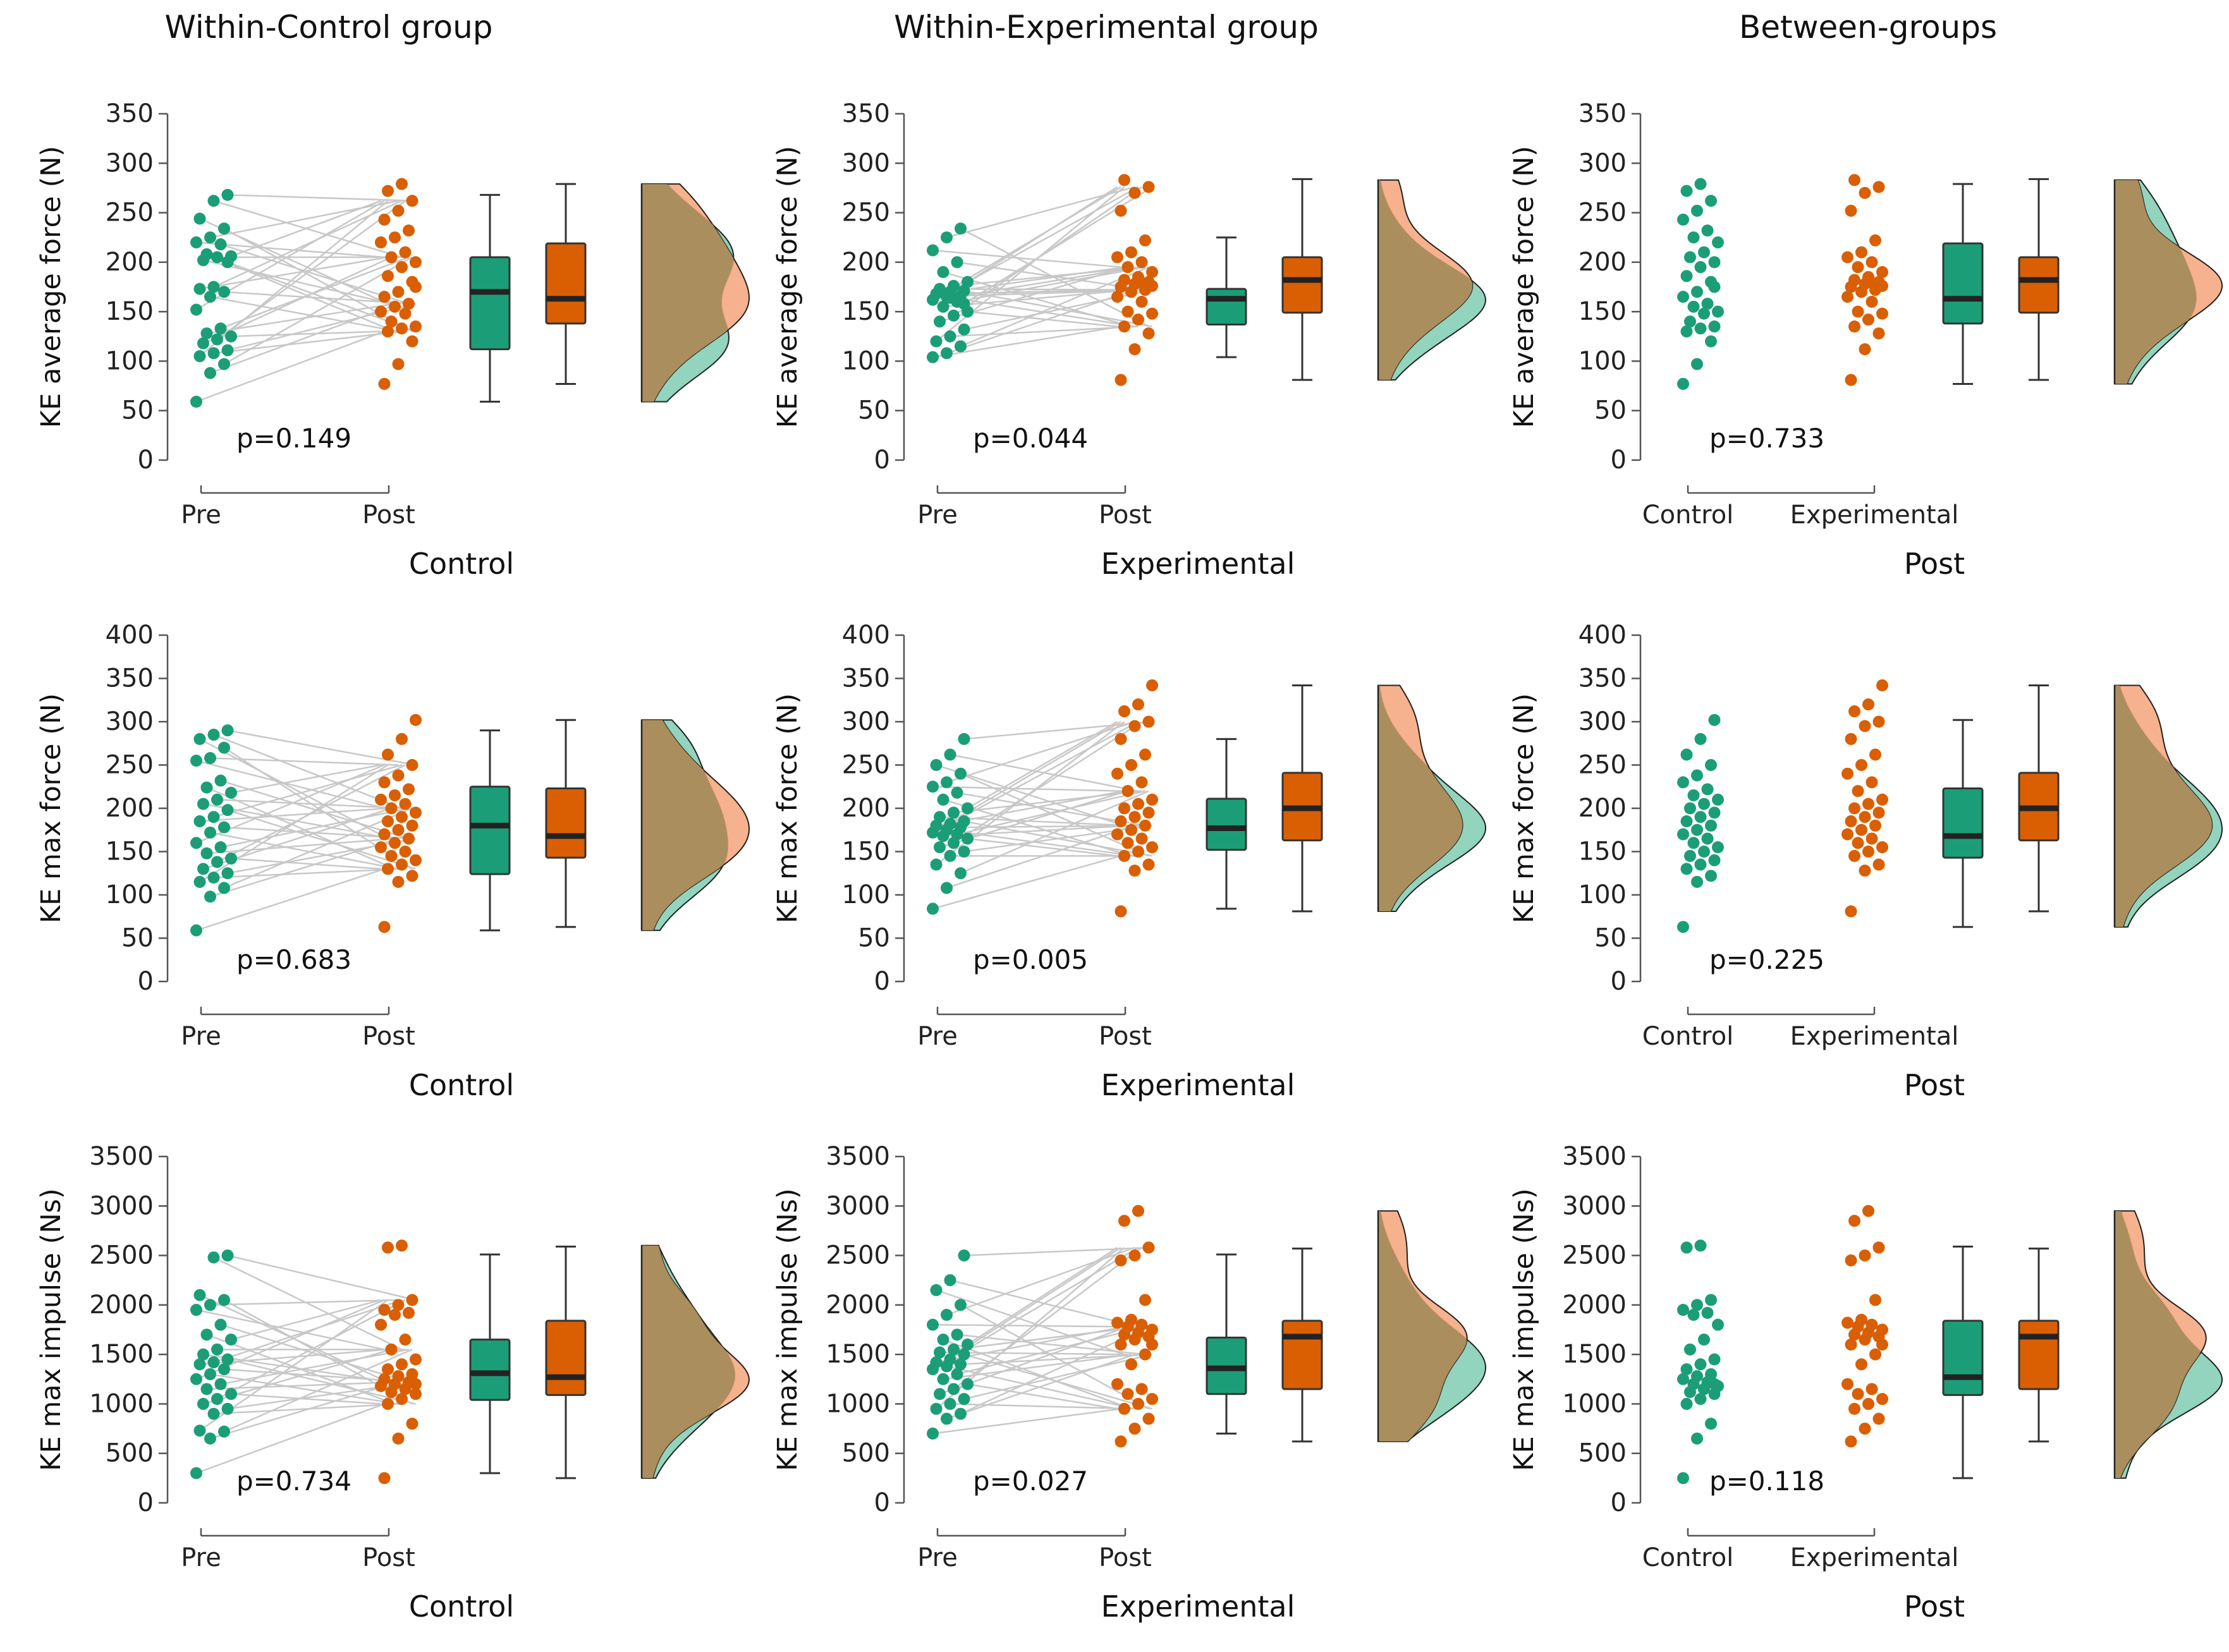 This screenshot has height=1652, width=2229. I want to click on y-tick-label: 2000, so click(1595, 1305).